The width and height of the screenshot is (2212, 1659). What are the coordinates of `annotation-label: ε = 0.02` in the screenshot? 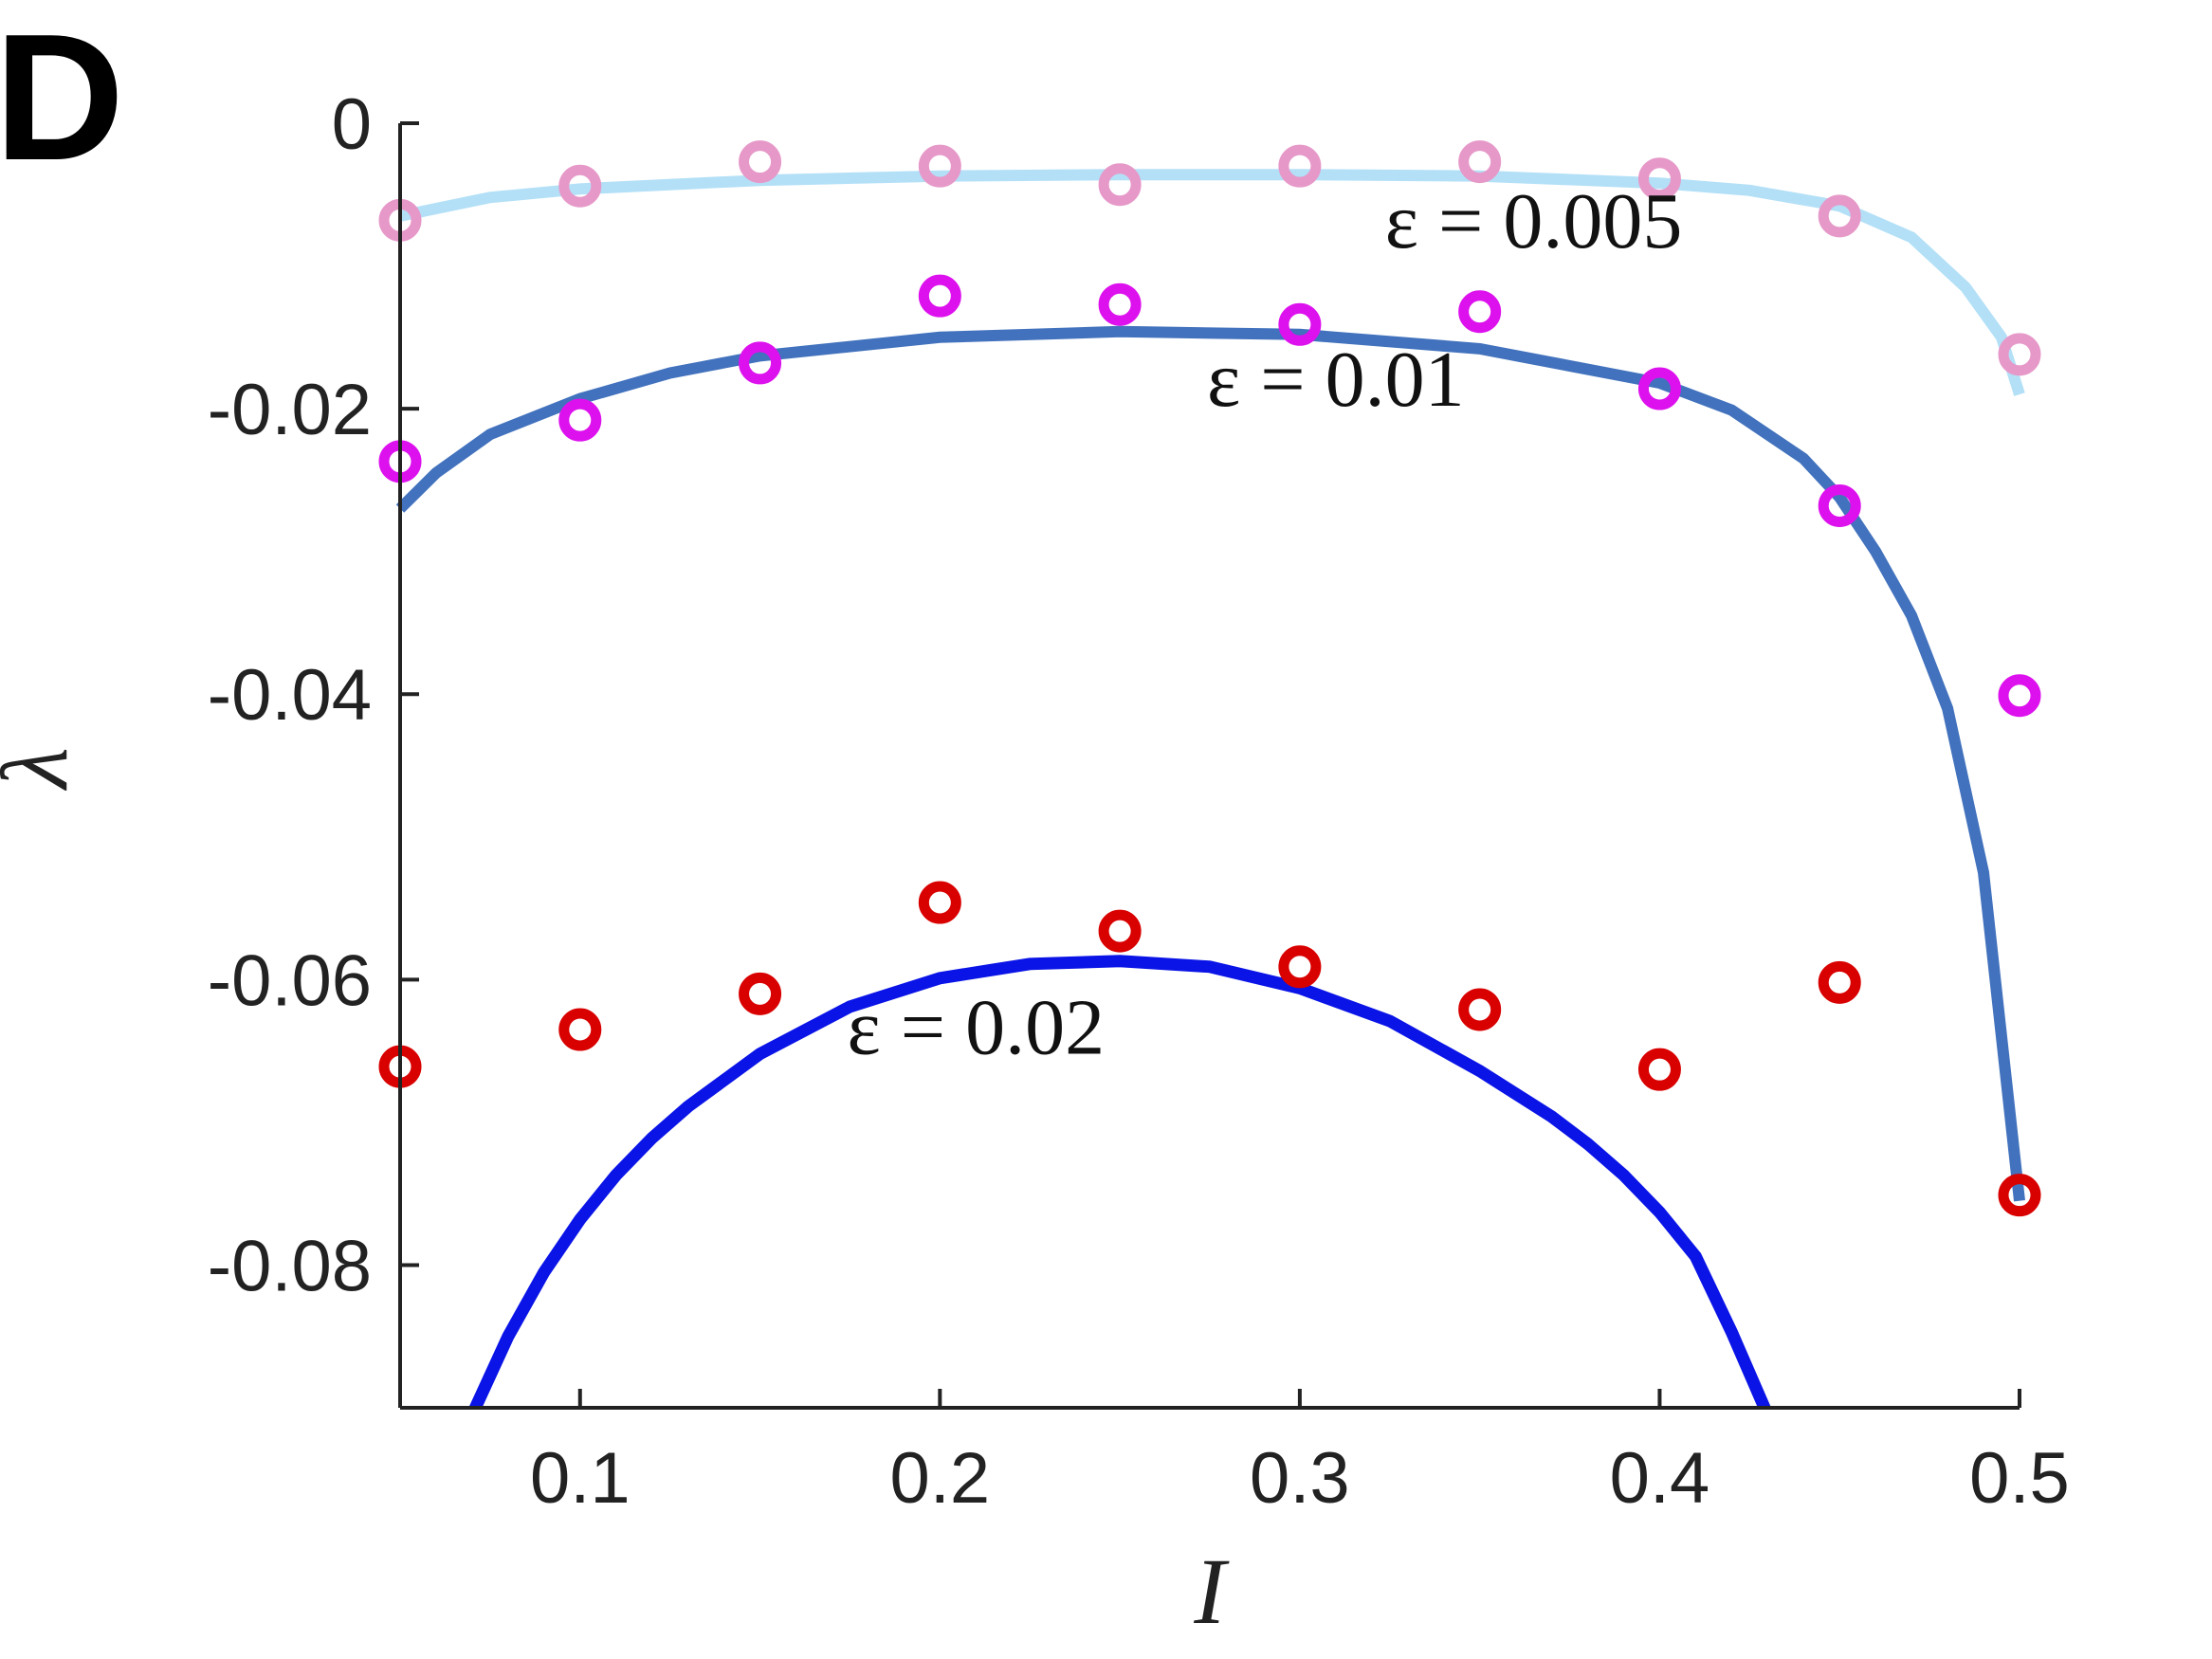 It's located at (976, 1028).